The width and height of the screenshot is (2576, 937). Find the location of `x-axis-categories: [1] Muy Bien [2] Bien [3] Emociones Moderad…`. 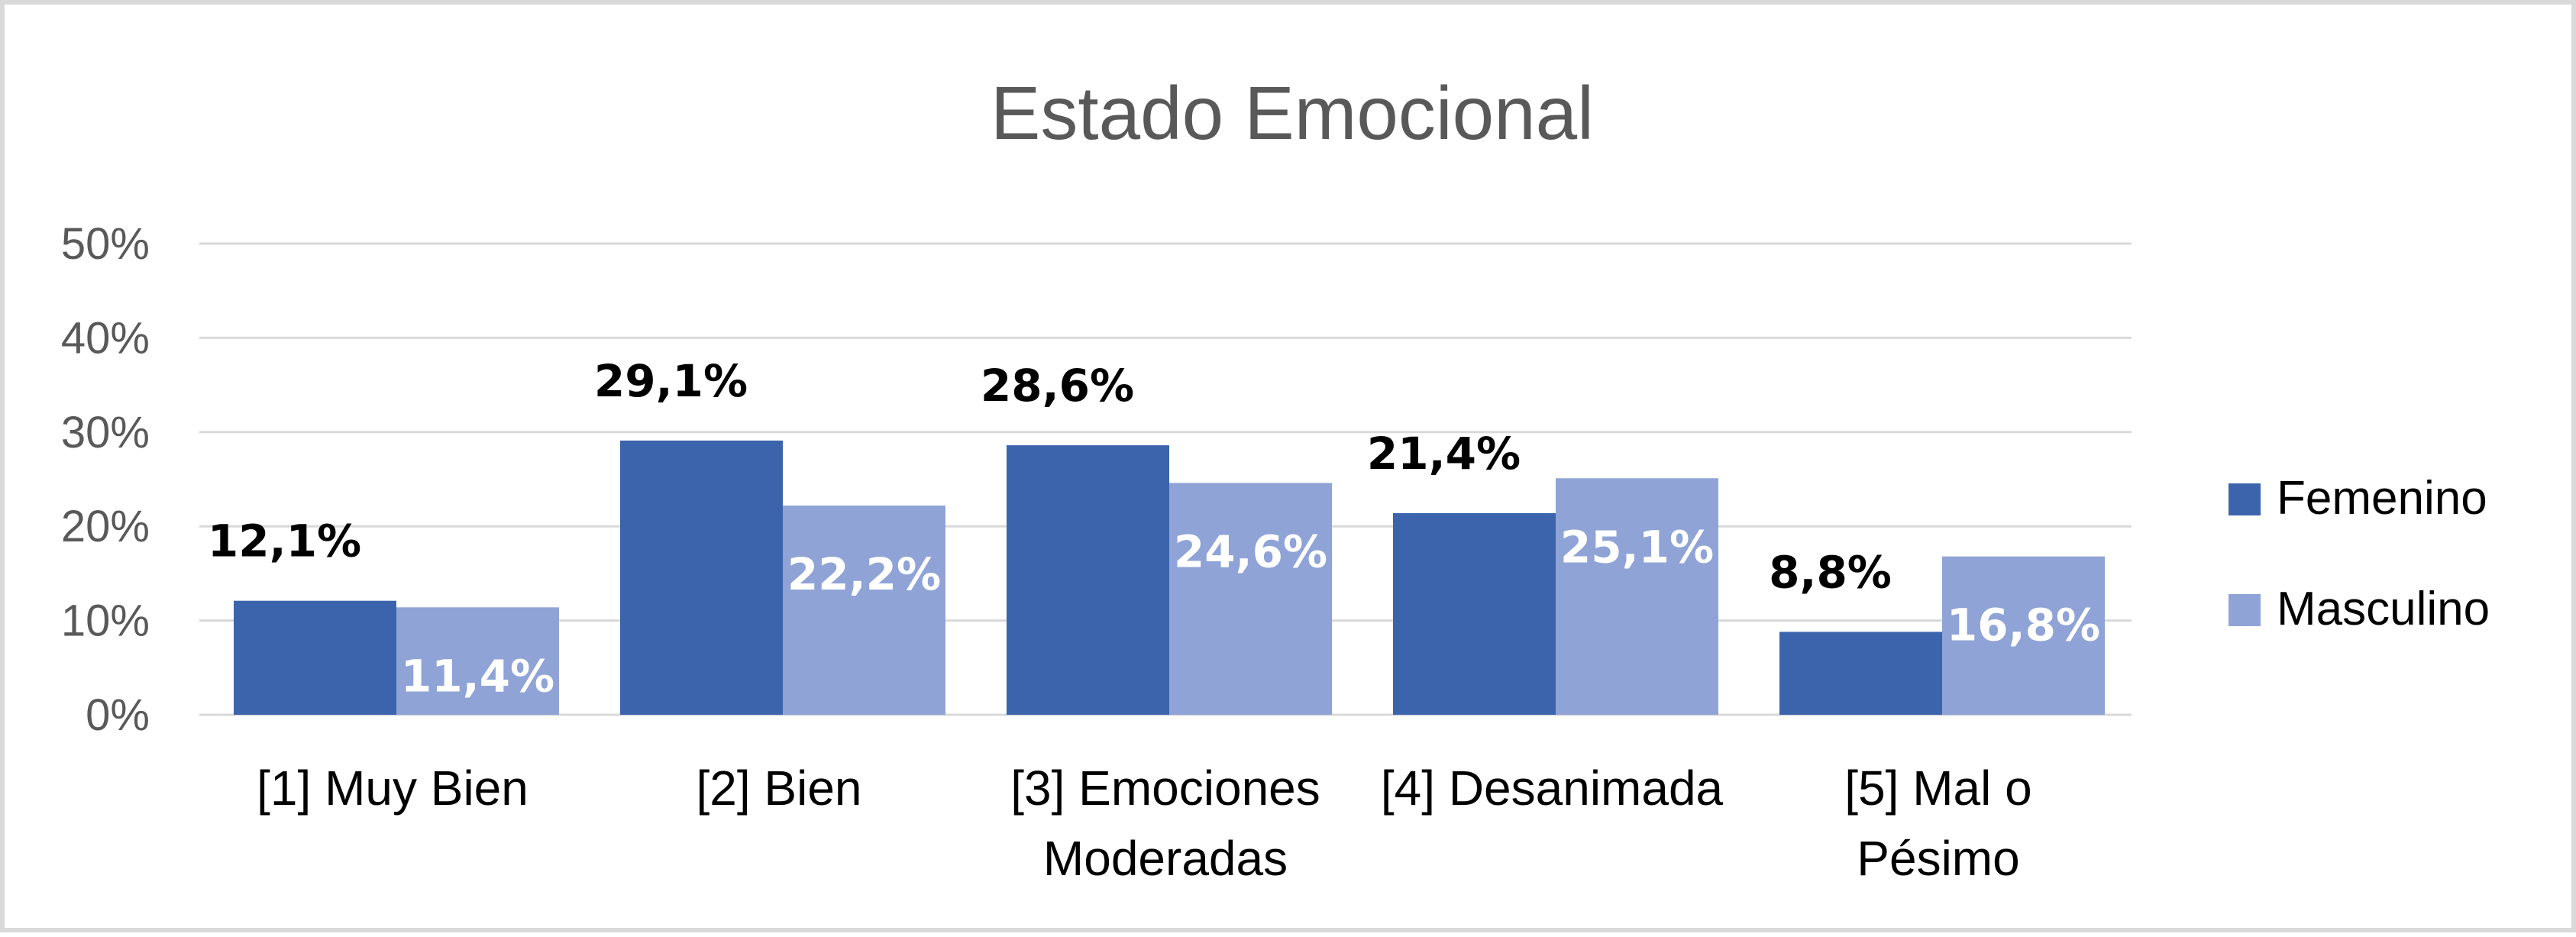

x-axis-categories: [1] Muy Bien [2] Bien [3] Emociones Moderad… is located at coordinates (1144, 823).